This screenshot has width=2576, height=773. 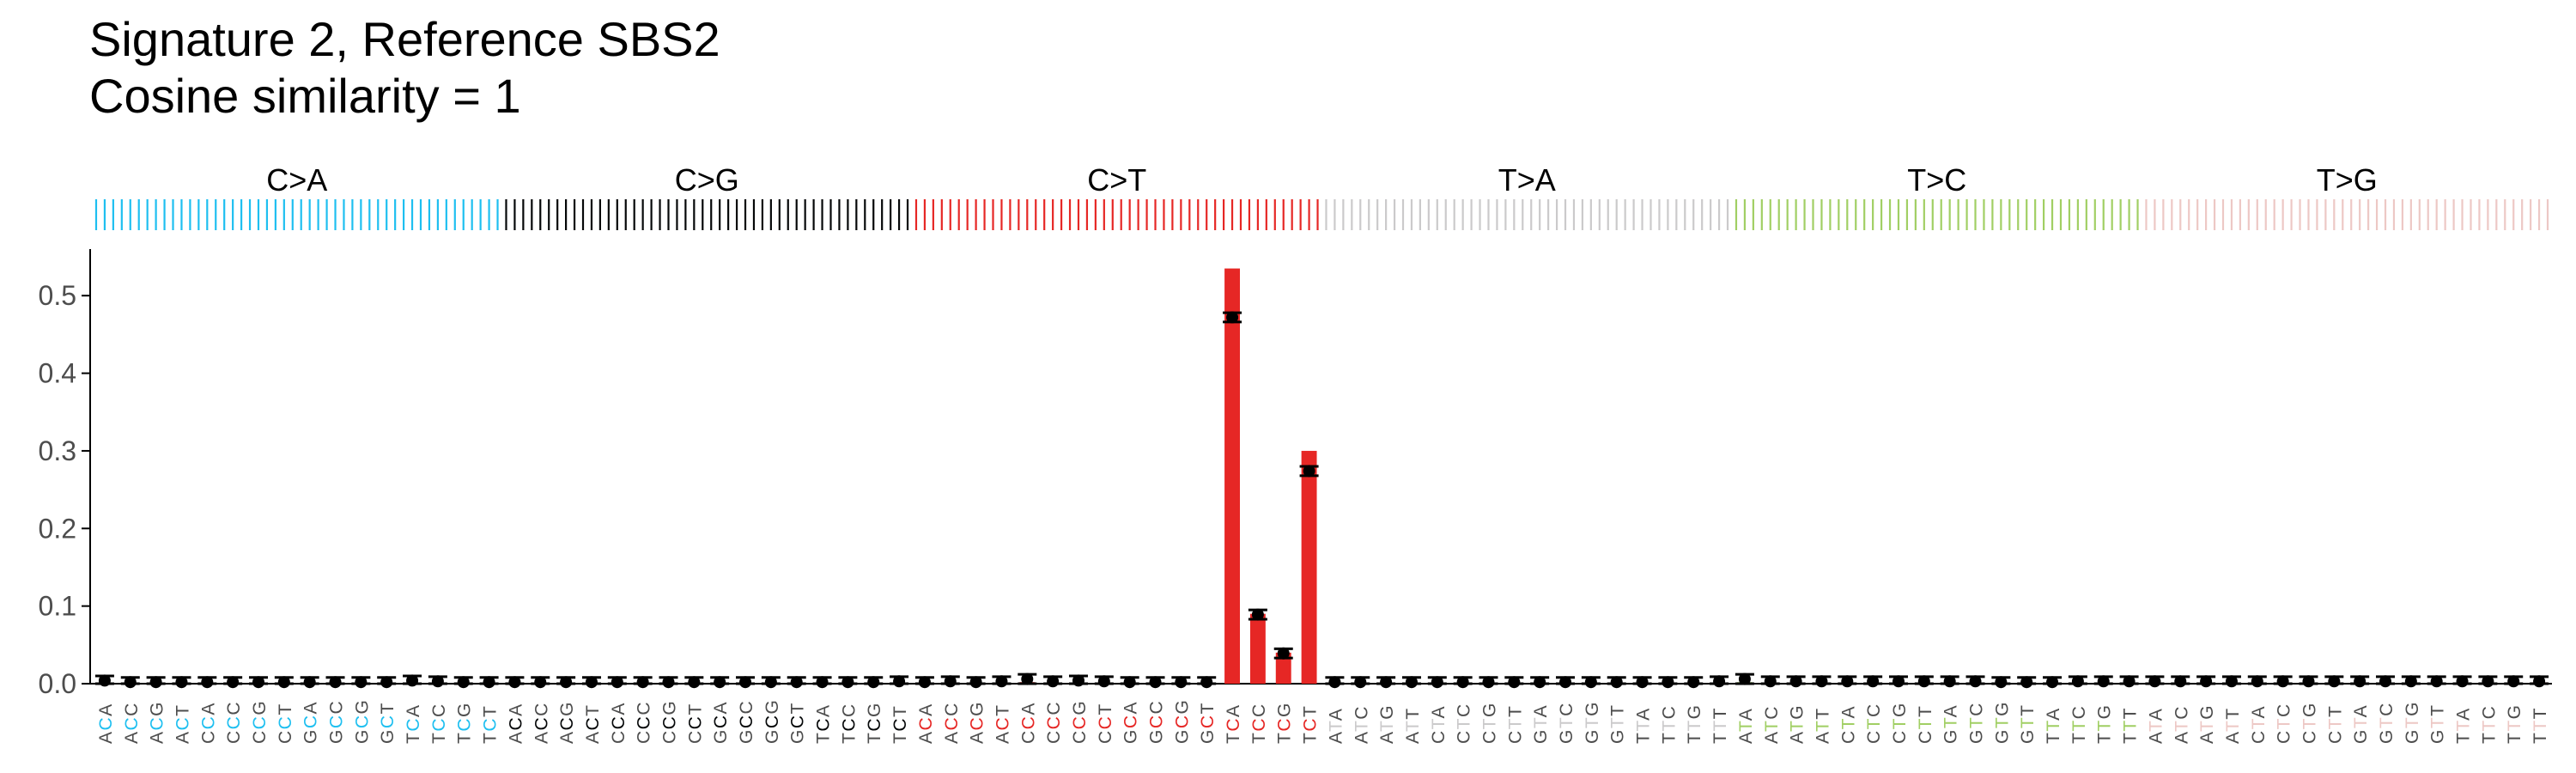 I want to click on x-tick-label: GTC, so click(x=2387, y=723).